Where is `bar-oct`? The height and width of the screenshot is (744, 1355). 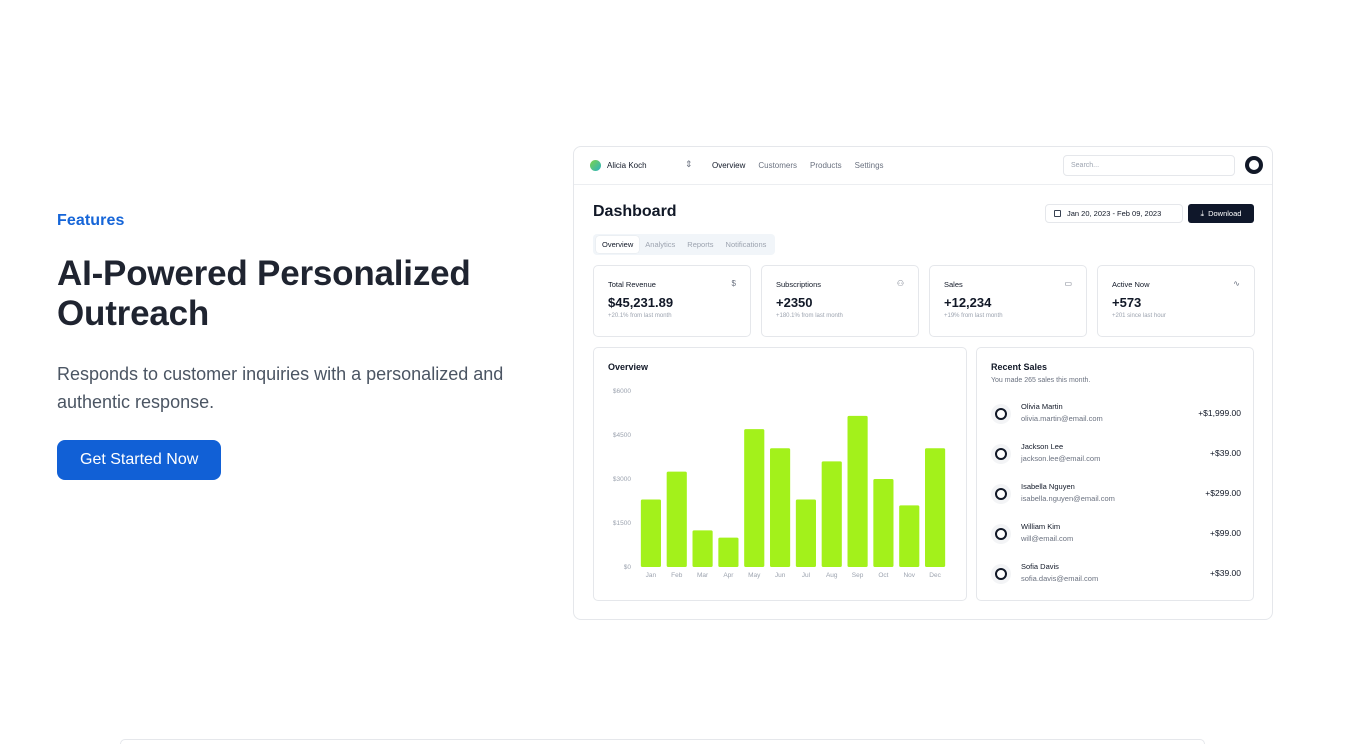 bar-oct is located at coordinates (883, 523).